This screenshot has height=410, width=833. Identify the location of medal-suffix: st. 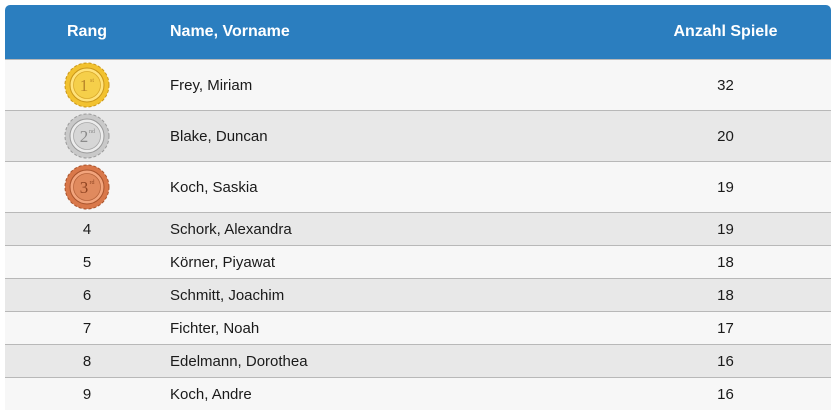
(92, 81).